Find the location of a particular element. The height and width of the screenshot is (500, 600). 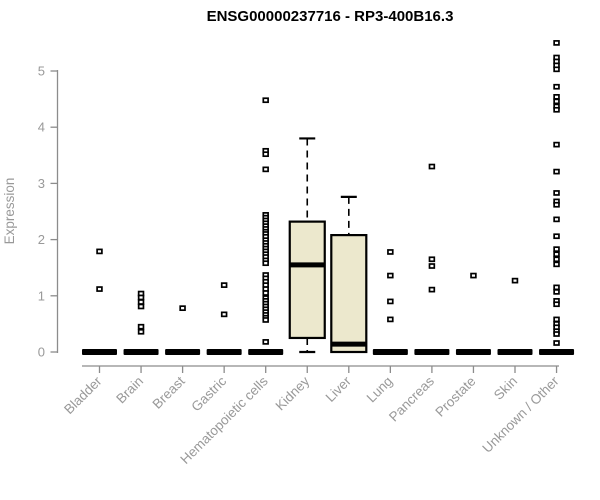

x-tick-label: Unknown / Other is located at coordinates (520, 414).